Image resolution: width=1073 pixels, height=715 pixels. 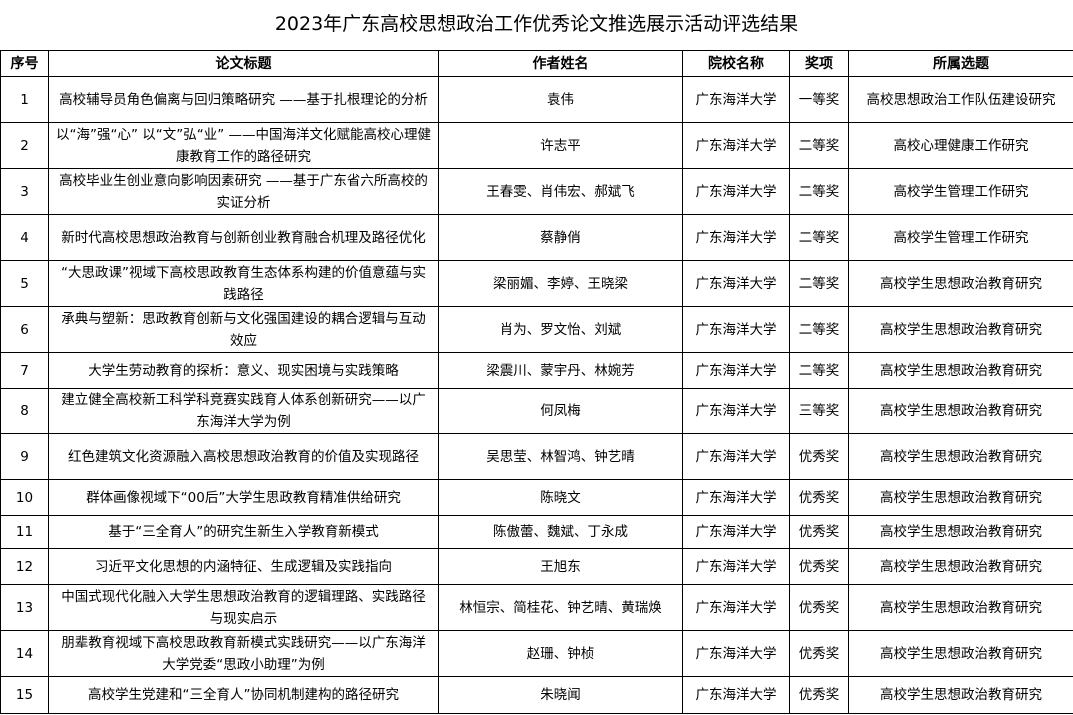 I want to click on cell-index: 9, so click(x=24, y=456).